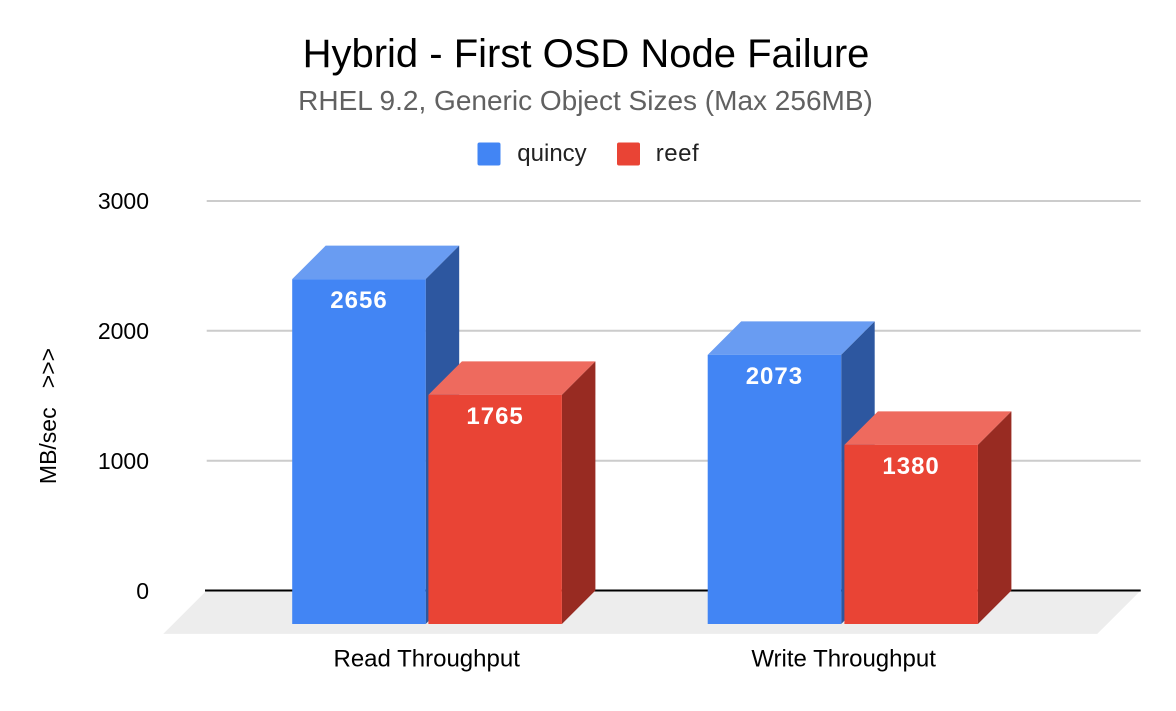 Image resolution: width=1176 pixels, height=711 pixels. I want to click on svg-text: 1765, so click(494, 416).